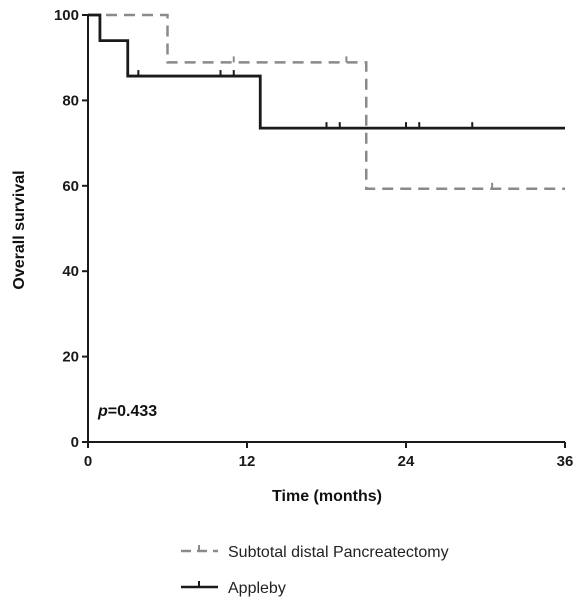  What do you see at coordinates (102, 411) in the screenshot?
I see `p-value-letter: p` at bounding box center [102, 411].